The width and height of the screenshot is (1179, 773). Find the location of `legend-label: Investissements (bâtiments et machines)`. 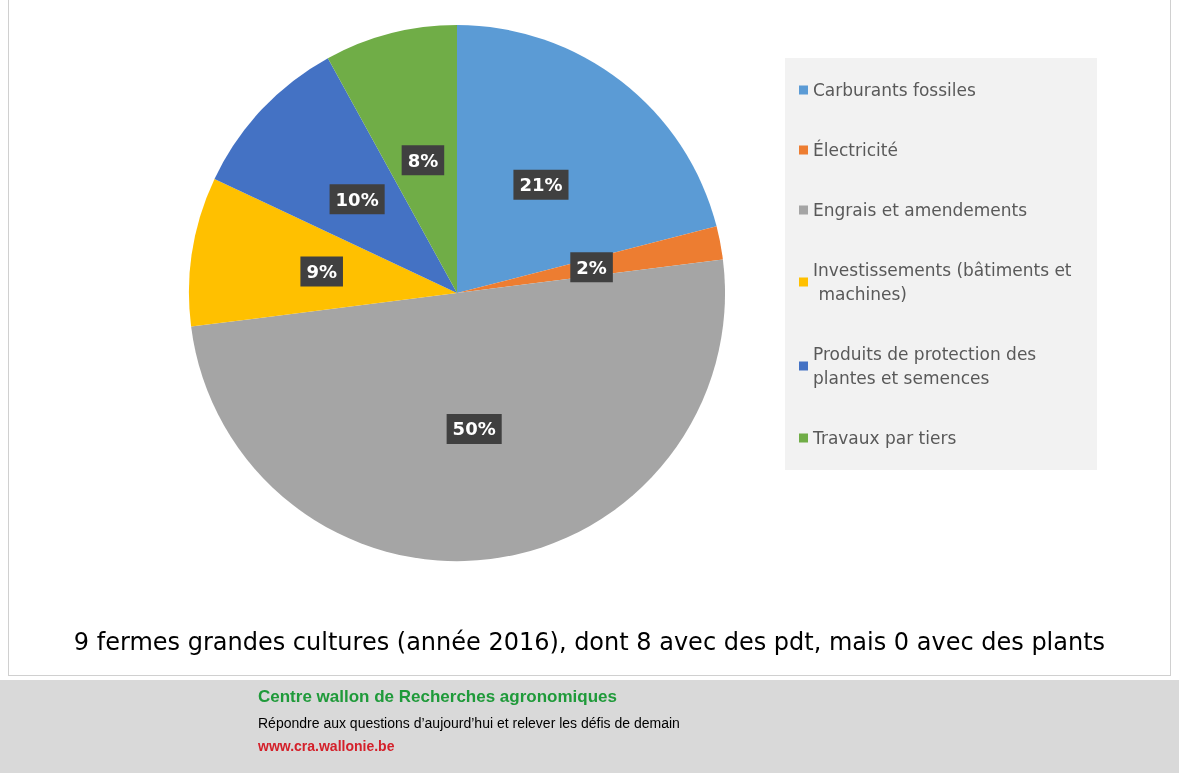

legend-label: Investissements (bâtiments et machines) is located at coordinates (942, 282).